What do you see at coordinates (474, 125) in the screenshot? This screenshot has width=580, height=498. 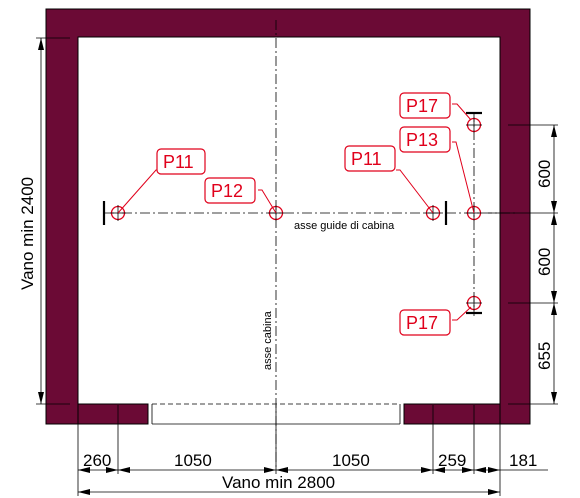 I see `point-p17-top` at bounding box center [474, 125].